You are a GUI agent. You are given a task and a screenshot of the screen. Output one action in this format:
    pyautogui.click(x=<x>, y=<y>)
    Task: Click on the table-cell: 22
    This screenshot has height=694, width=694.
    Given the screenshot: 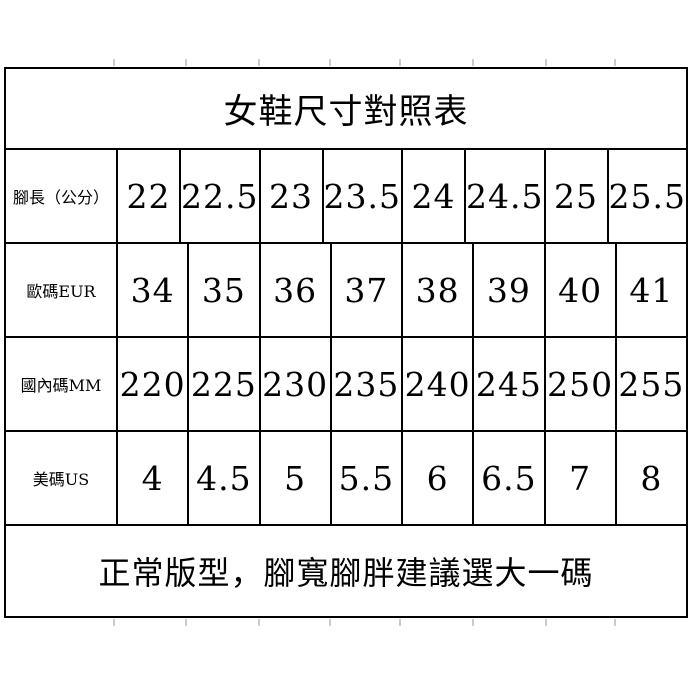 What is the action you would take?
    pyautogui.click(x=147, y=196)
    